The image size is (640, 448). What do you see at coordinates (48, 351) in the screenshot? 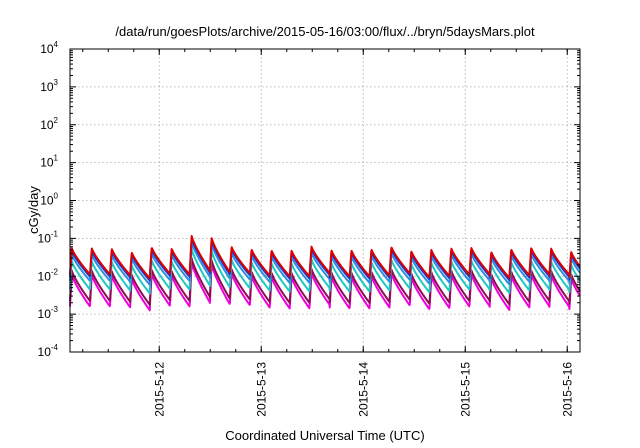
I see `y-tick-label: 10⁻⁴` at bounding box center [48, 351].